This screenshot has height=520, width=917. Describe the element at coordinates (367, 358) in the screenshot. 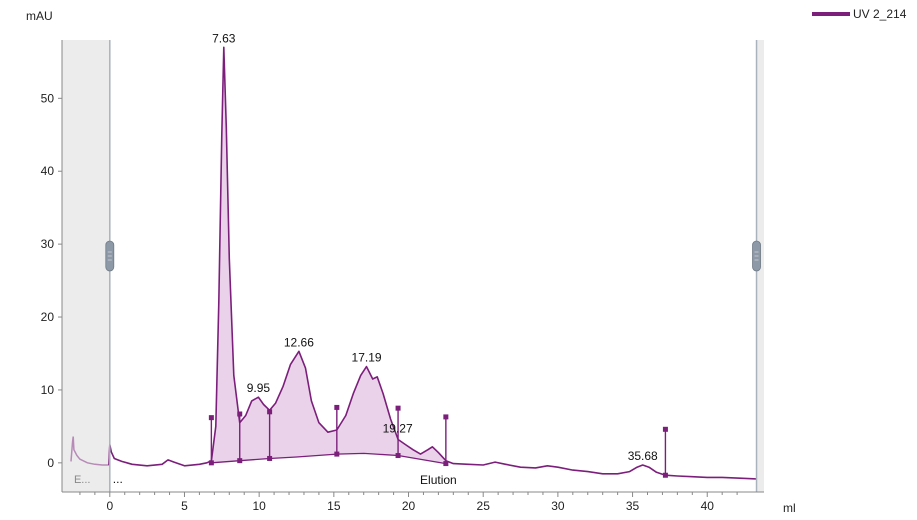

I see `peak-label-17-19: 17.19` at that location.